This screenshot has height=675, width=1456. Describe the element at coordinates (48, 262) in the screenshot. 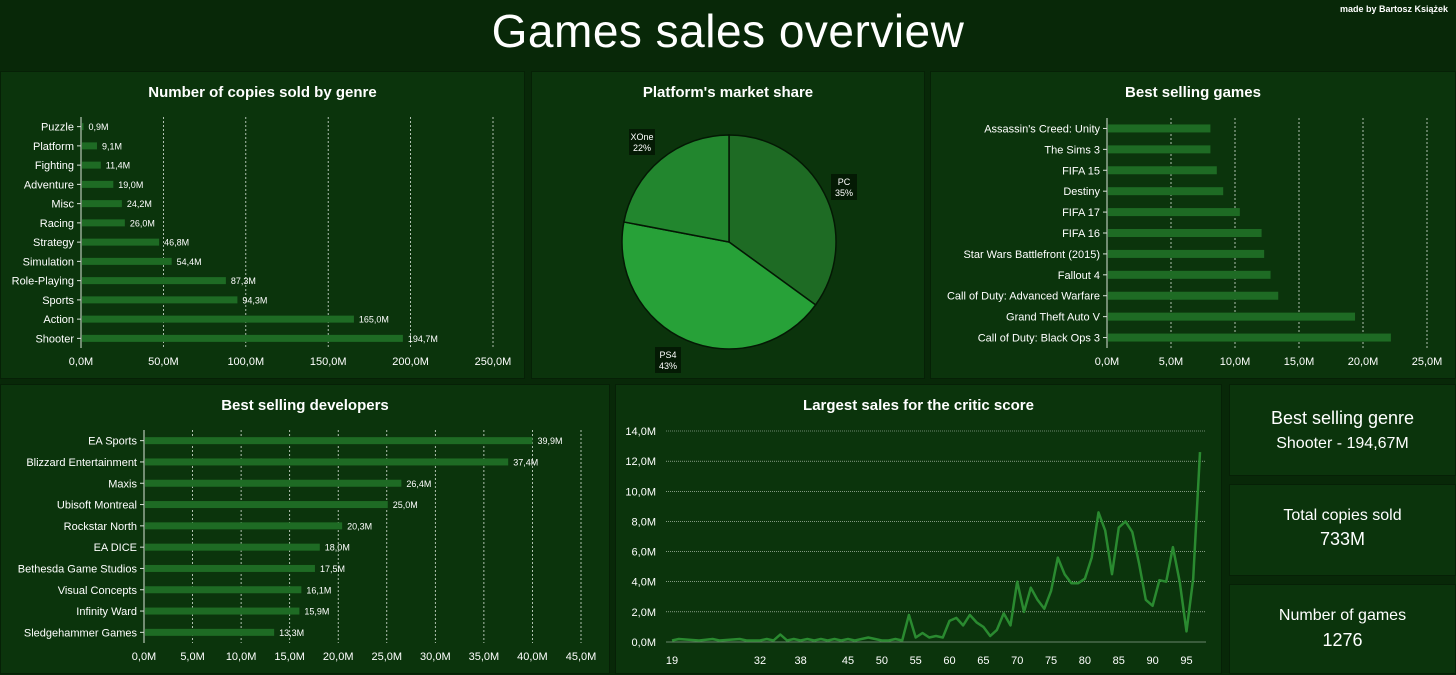

I see `category-label: Simulation` at that location.